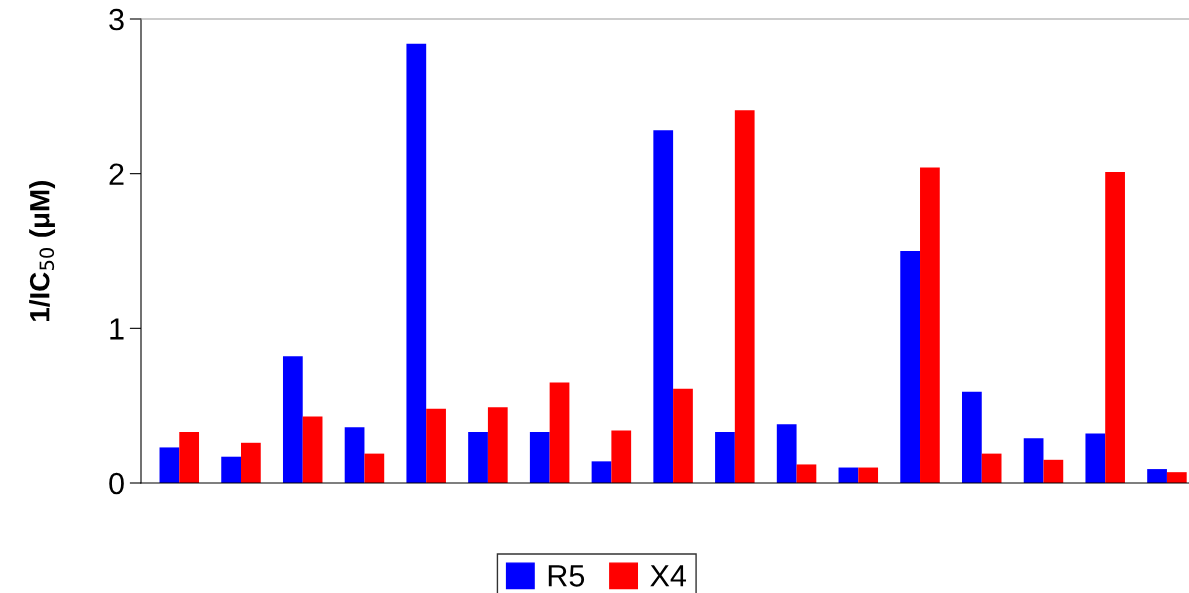 This screenshot has width=1189, height=593. I want to click on y-tick-label: 1, so click(117, 329).